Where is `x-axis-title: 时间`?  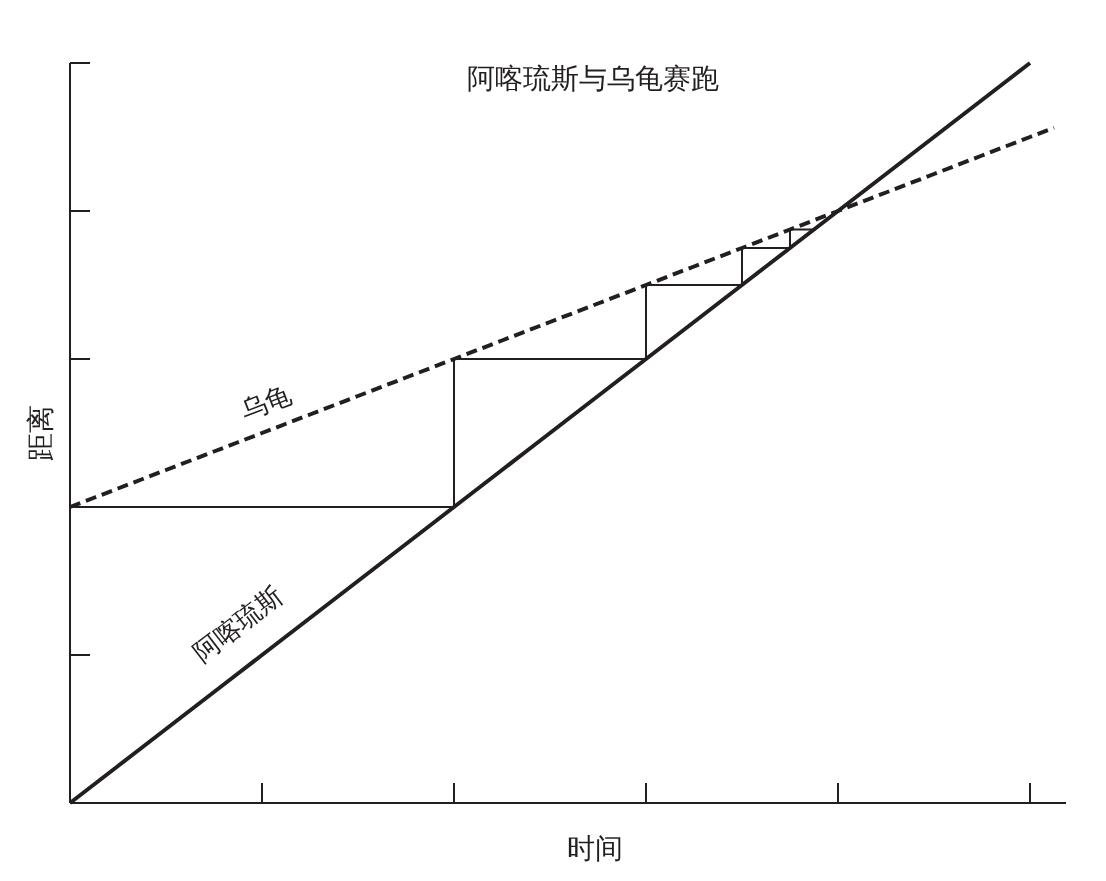 x-axis-title: 时间 is located at coordinates (595, 848).